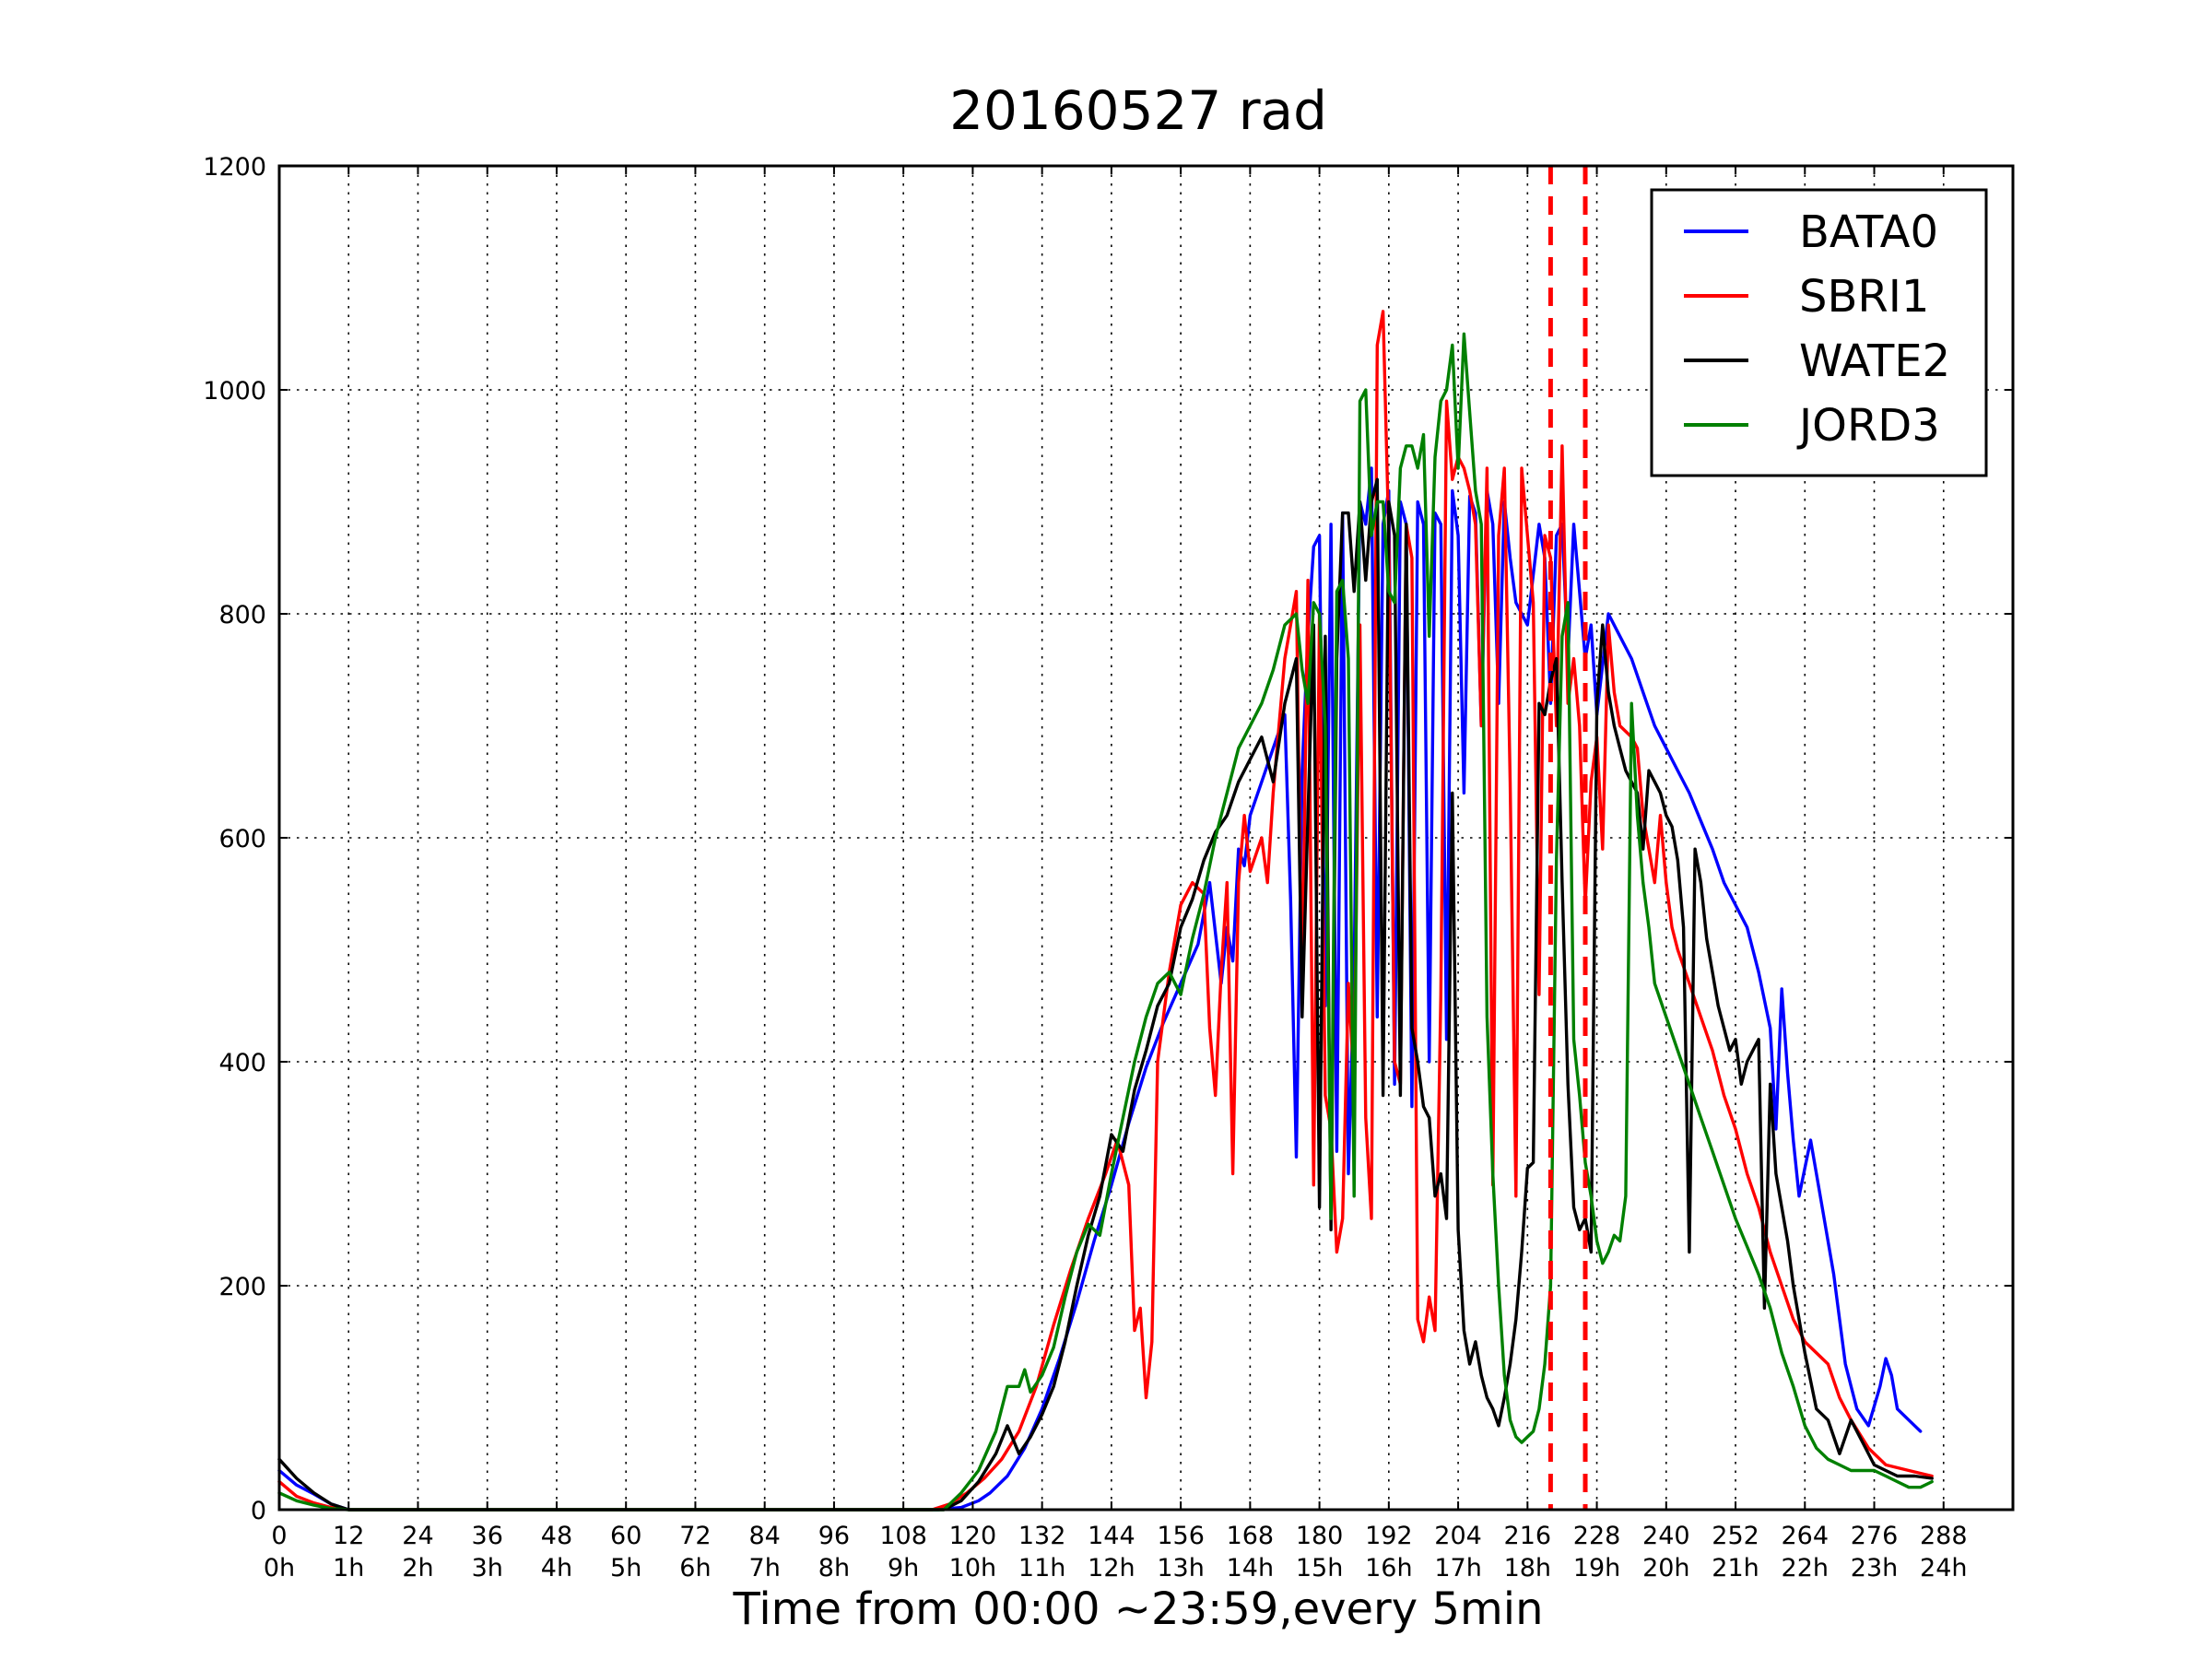 The height and width of the screenshot is (1659, 2212). I want to click on x-tick-sublabel: 19h, so click(1596, 1568).